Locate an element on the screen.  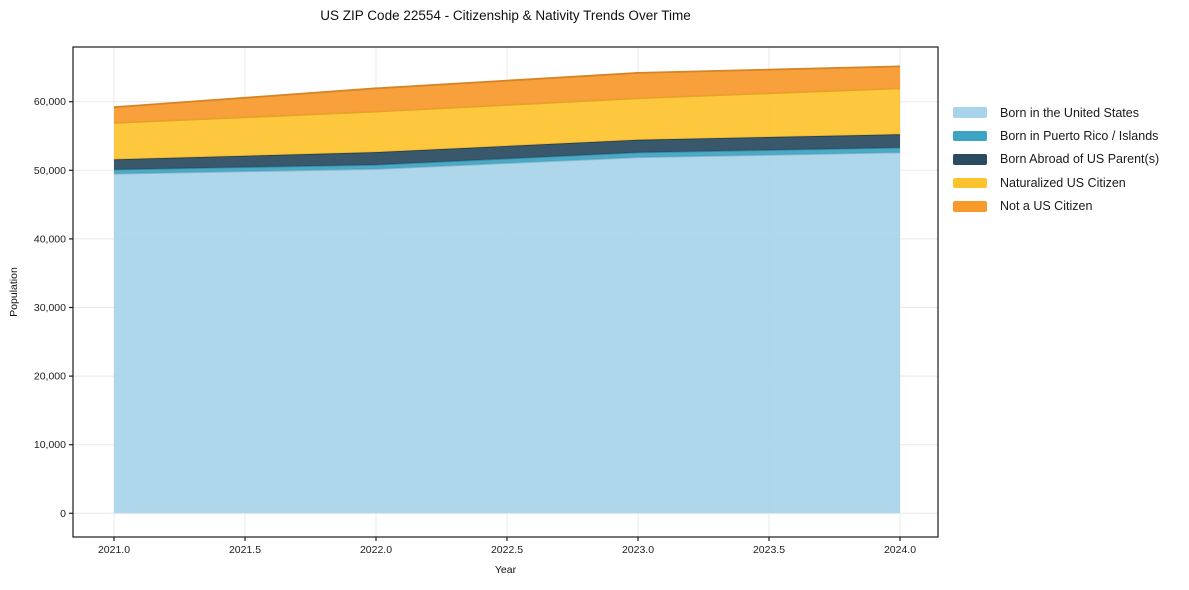
legend-label: Born in the United States is located at coordinates (1069, 112).